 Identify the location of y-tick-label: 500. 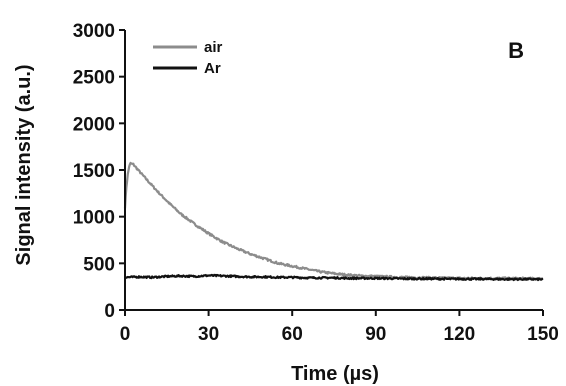
(99, 264).